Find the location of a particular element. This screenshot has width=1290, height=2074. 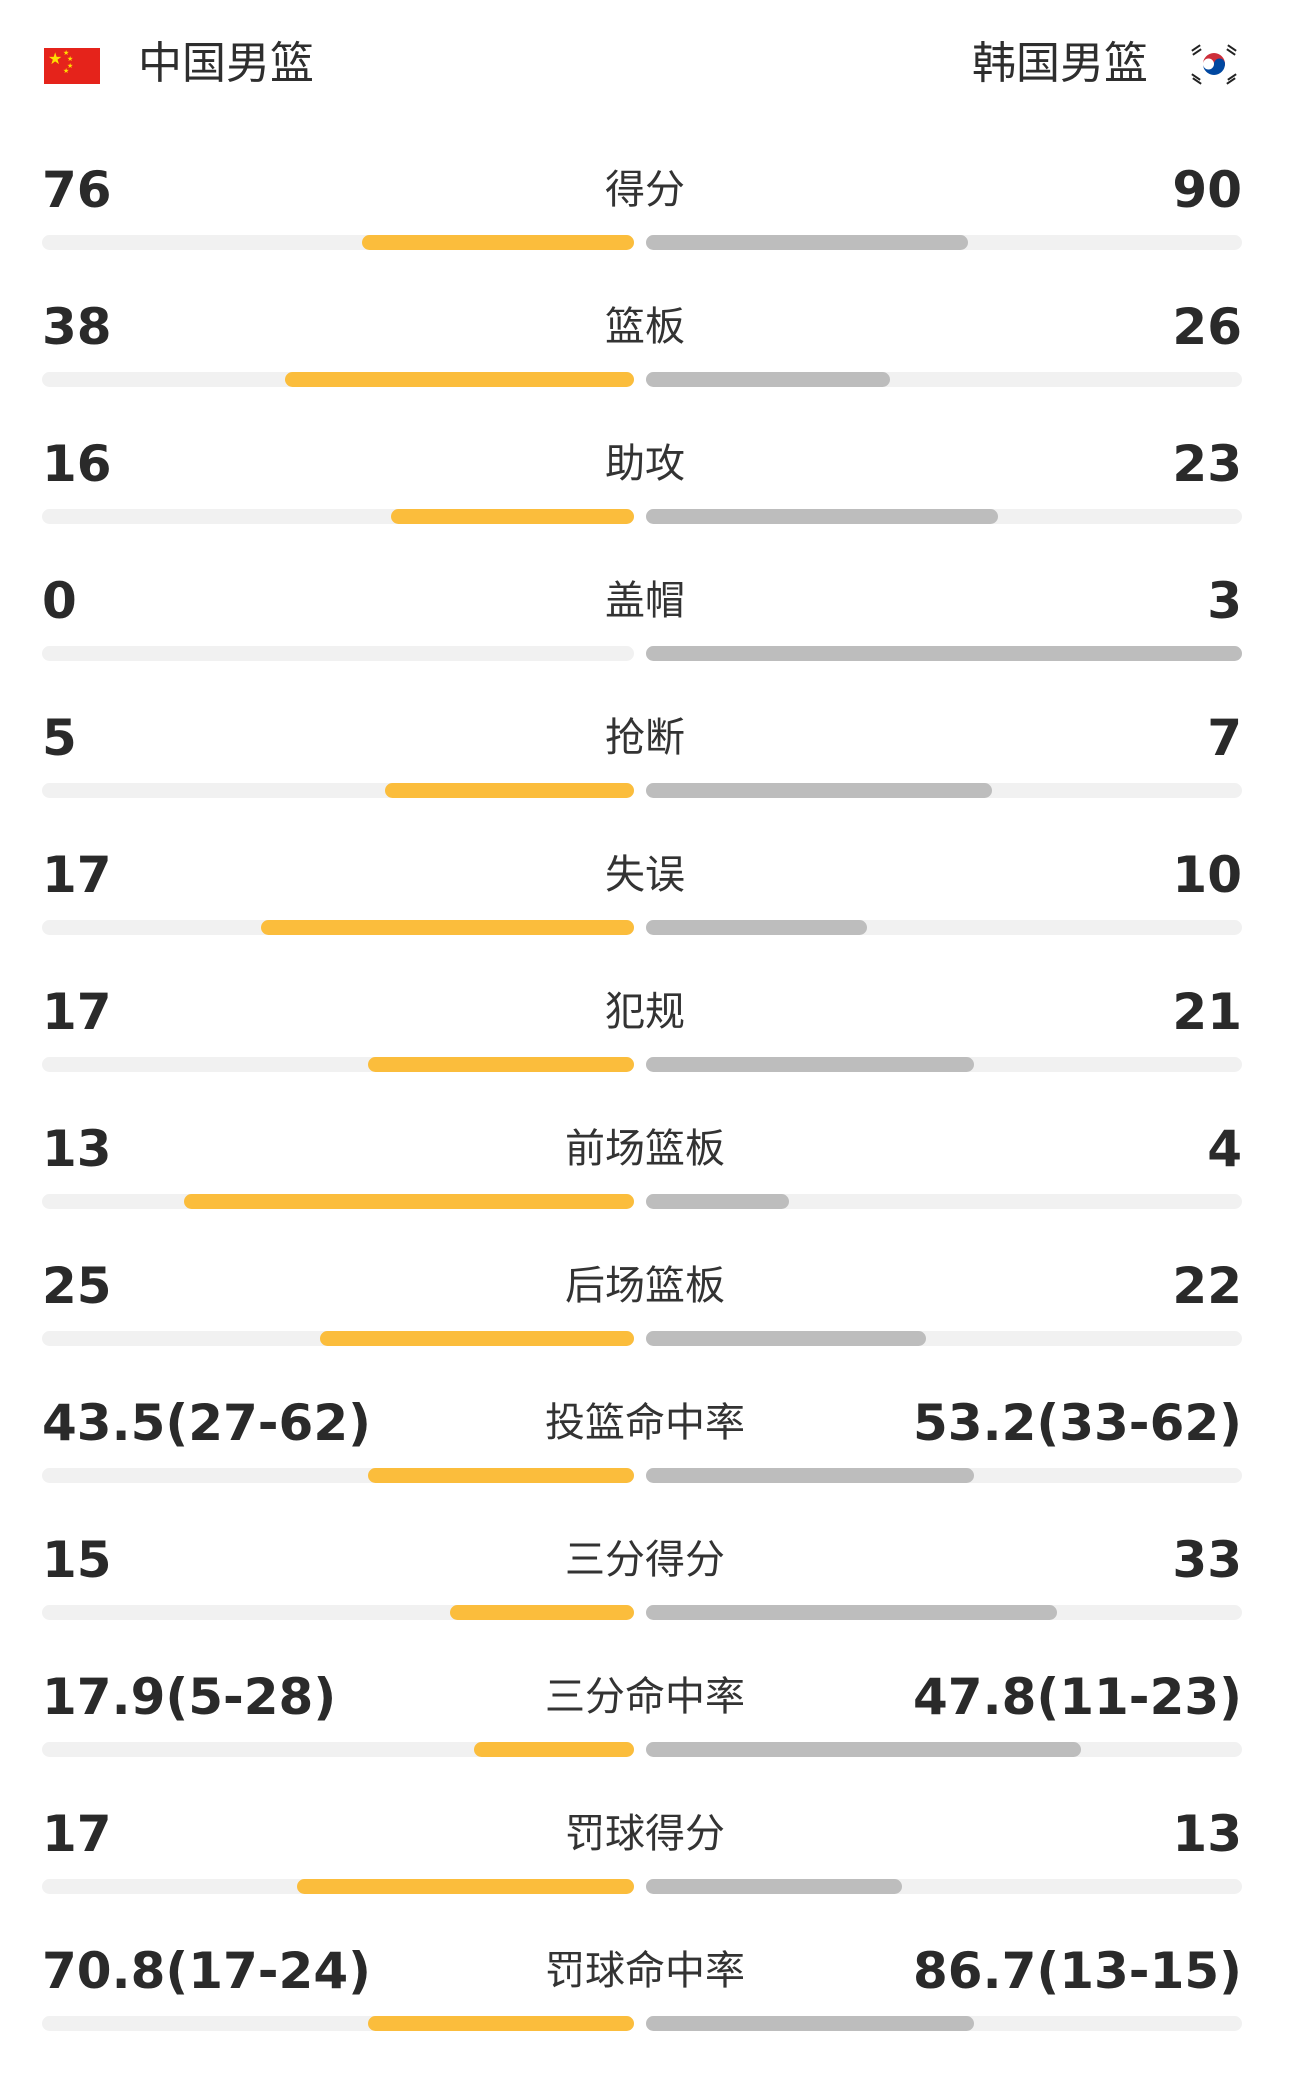

away-stat-value: 26 is located at coordinates (1207, 327).